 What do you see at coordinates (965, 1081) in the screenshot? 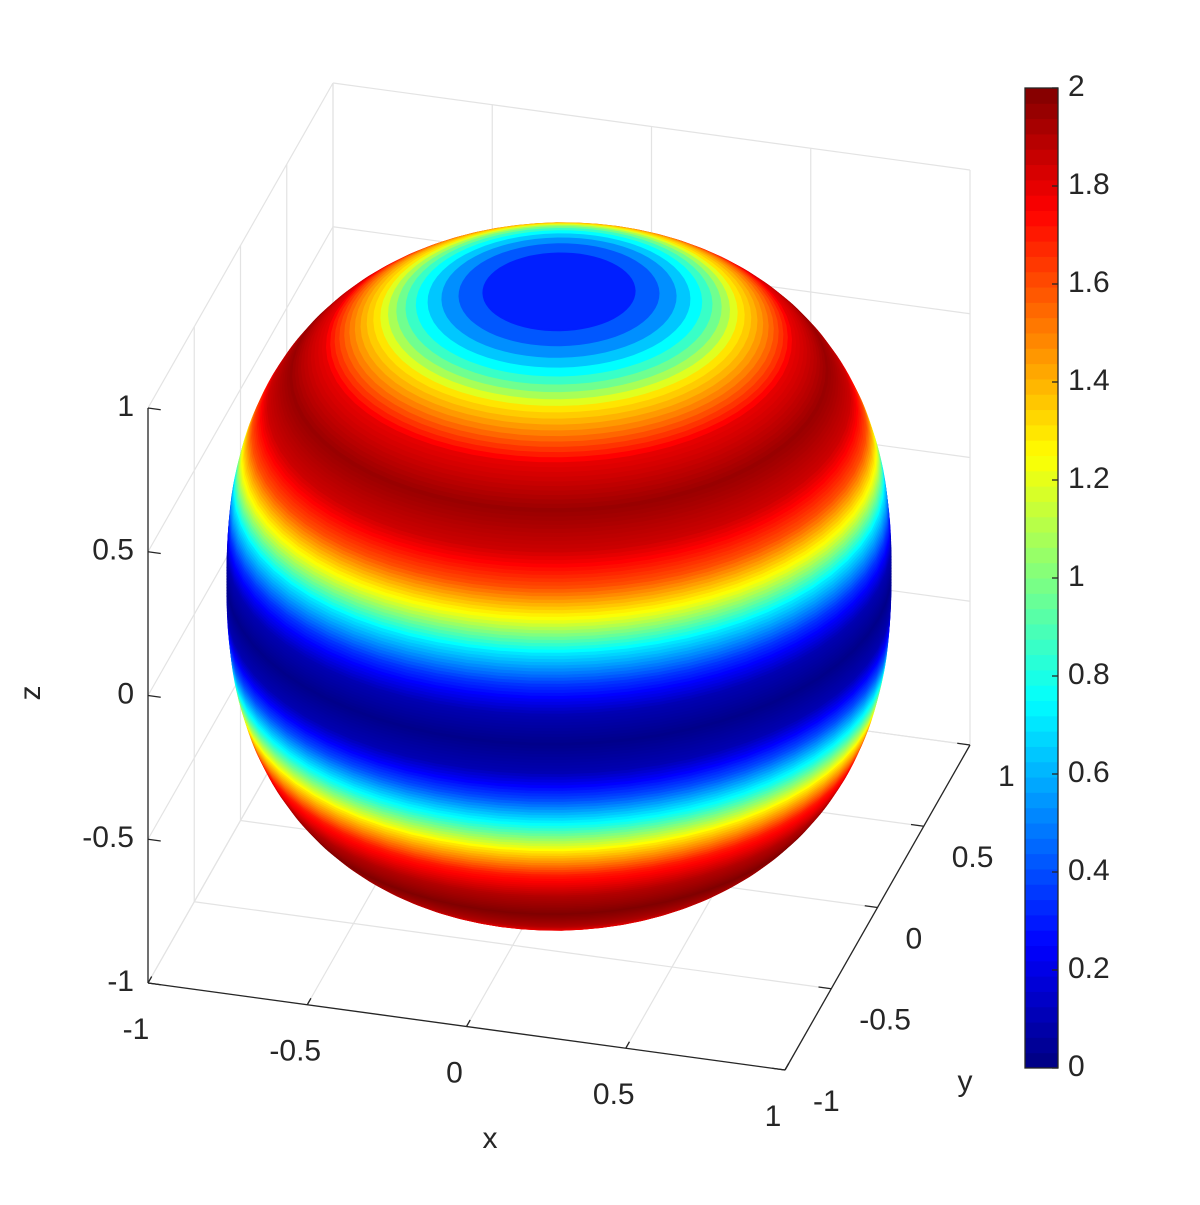
I see `y-axis-label: y` at bounding box center [965, 1081].